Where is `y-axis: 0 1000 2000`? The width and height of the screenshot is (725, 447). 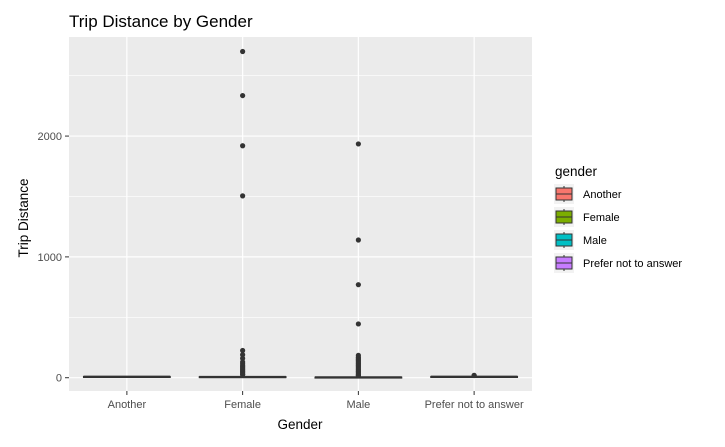
y-axis: 0 1000 2000 is located at coordinates (53, 258).